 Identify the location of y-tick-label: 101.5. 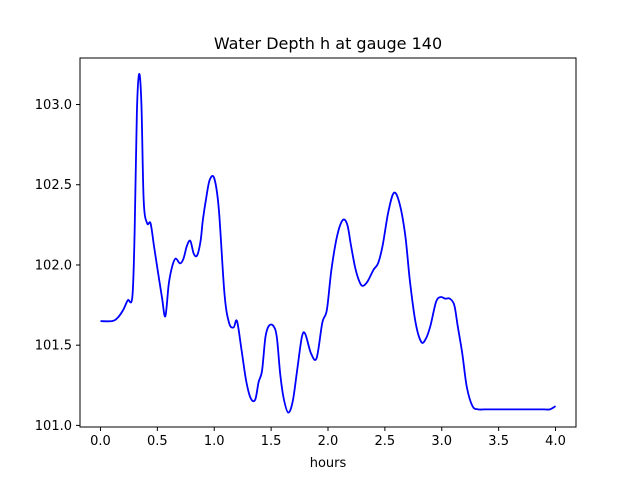
(53, 346).